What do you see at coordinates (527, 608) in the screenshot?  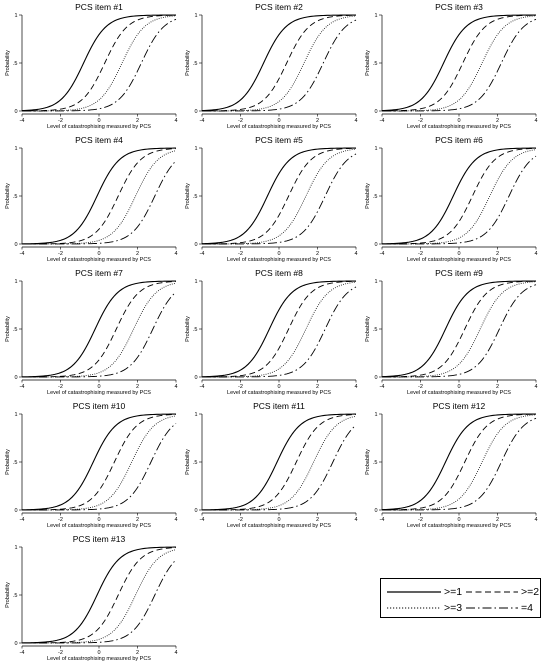 I see `legend-label-eq4: =4` at bounding box center [527, 608].